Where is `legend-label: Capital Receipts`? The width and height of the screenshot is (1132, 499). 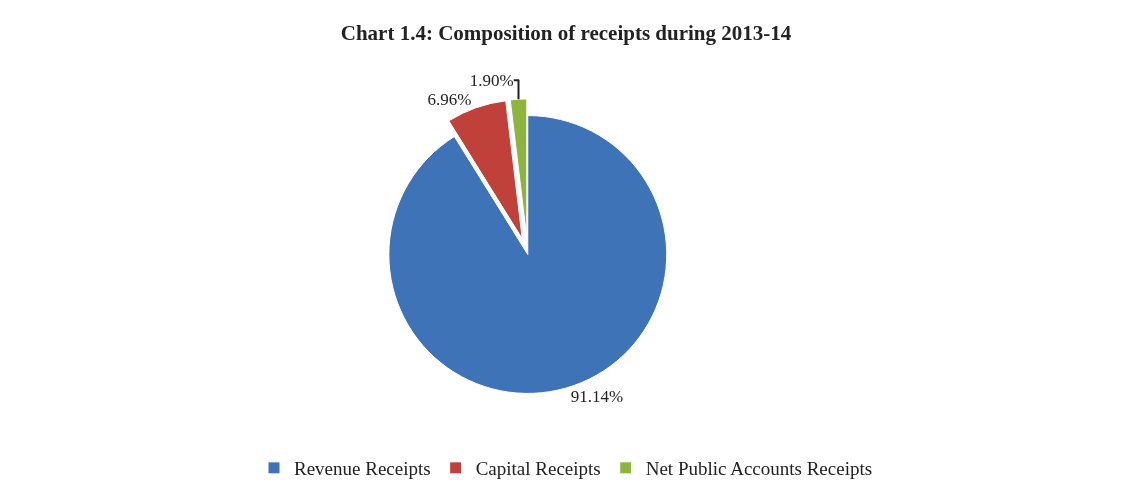
legend-label: Capital Receipts is located at coordinates (538, 469).